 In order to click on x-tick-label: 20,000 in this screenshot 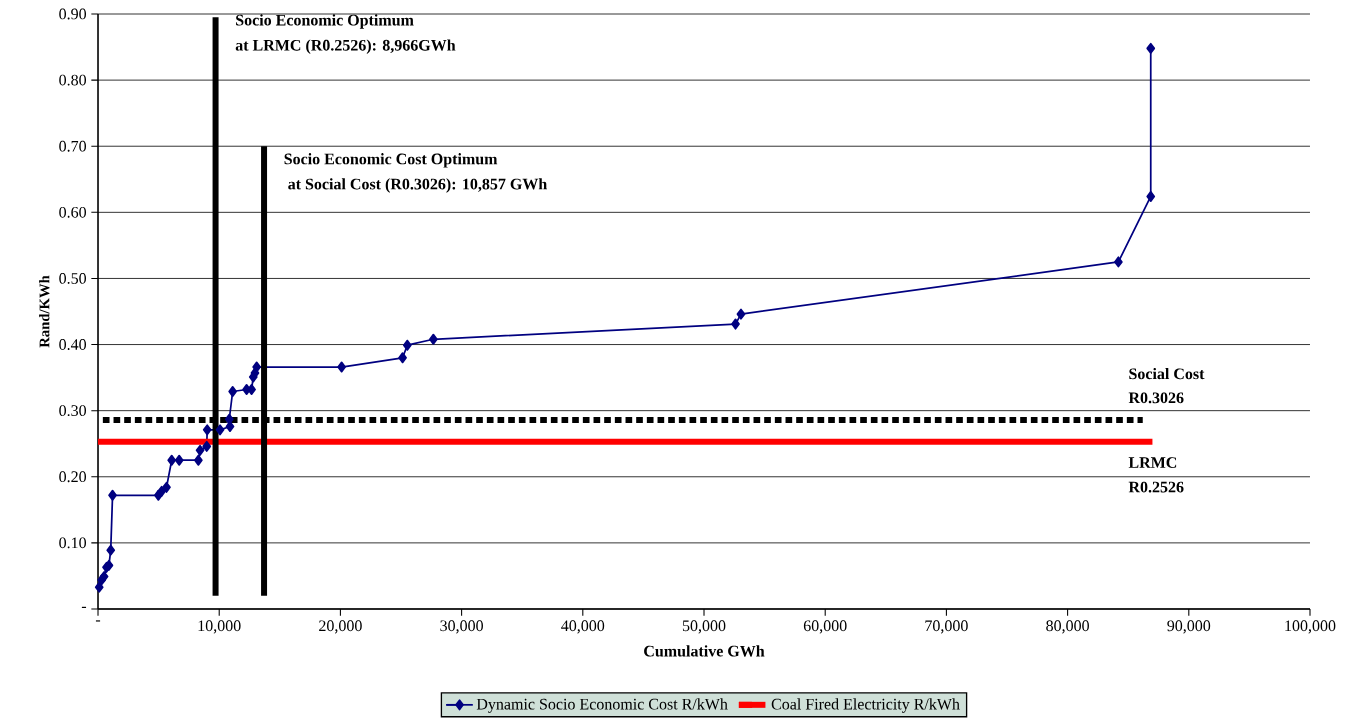, I will do `click(340, 627)`.